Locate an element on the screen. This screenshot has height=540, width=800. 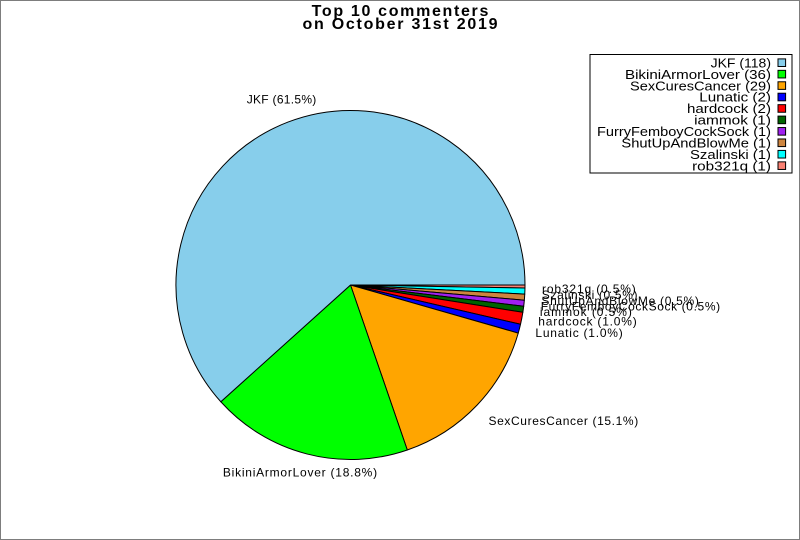
svg-text: SexCuresCancer (15.1%) is located at coordinates (564, 421).